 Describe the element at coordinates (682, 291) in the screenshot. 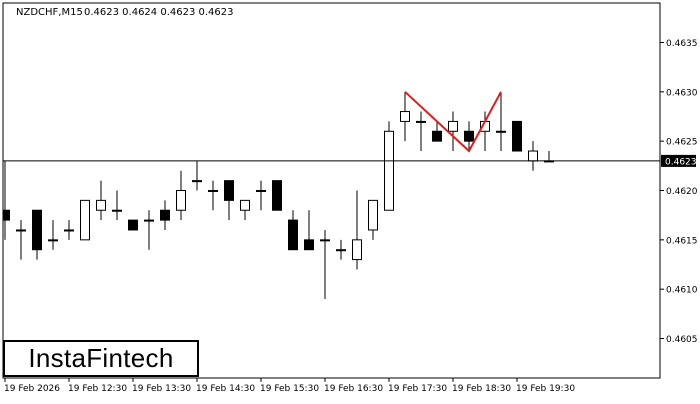

I see `y-tick-label: 0.4610` at that location.